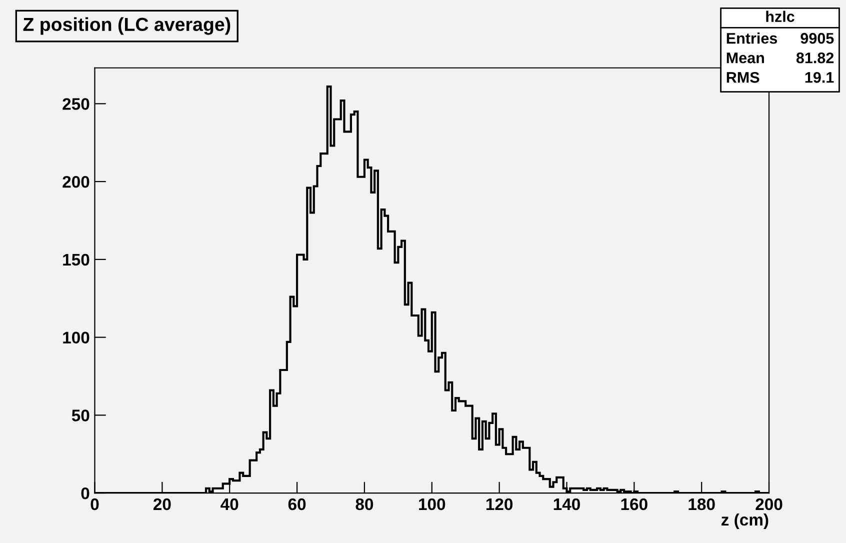  What do you see at coordinates (76, 104) in the screenshot?
I see `y-tick-label: 250` at bounding box center [76, 104].